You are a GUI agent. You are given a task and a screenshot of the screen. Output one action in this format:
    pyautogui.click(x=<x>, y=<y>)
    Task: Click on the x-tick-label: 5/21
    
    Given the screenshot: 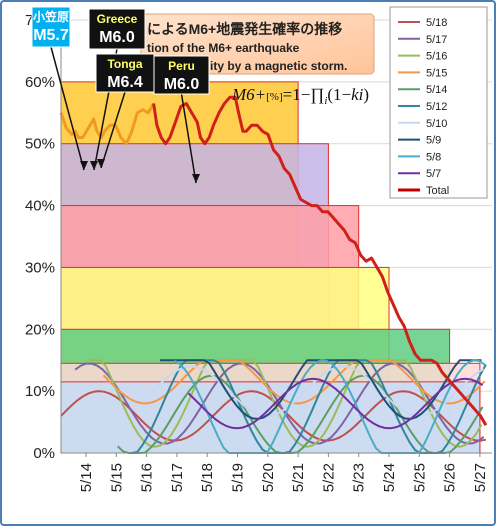 What is the action you would take?
    pyautogui.click(x=298, y=477)
    